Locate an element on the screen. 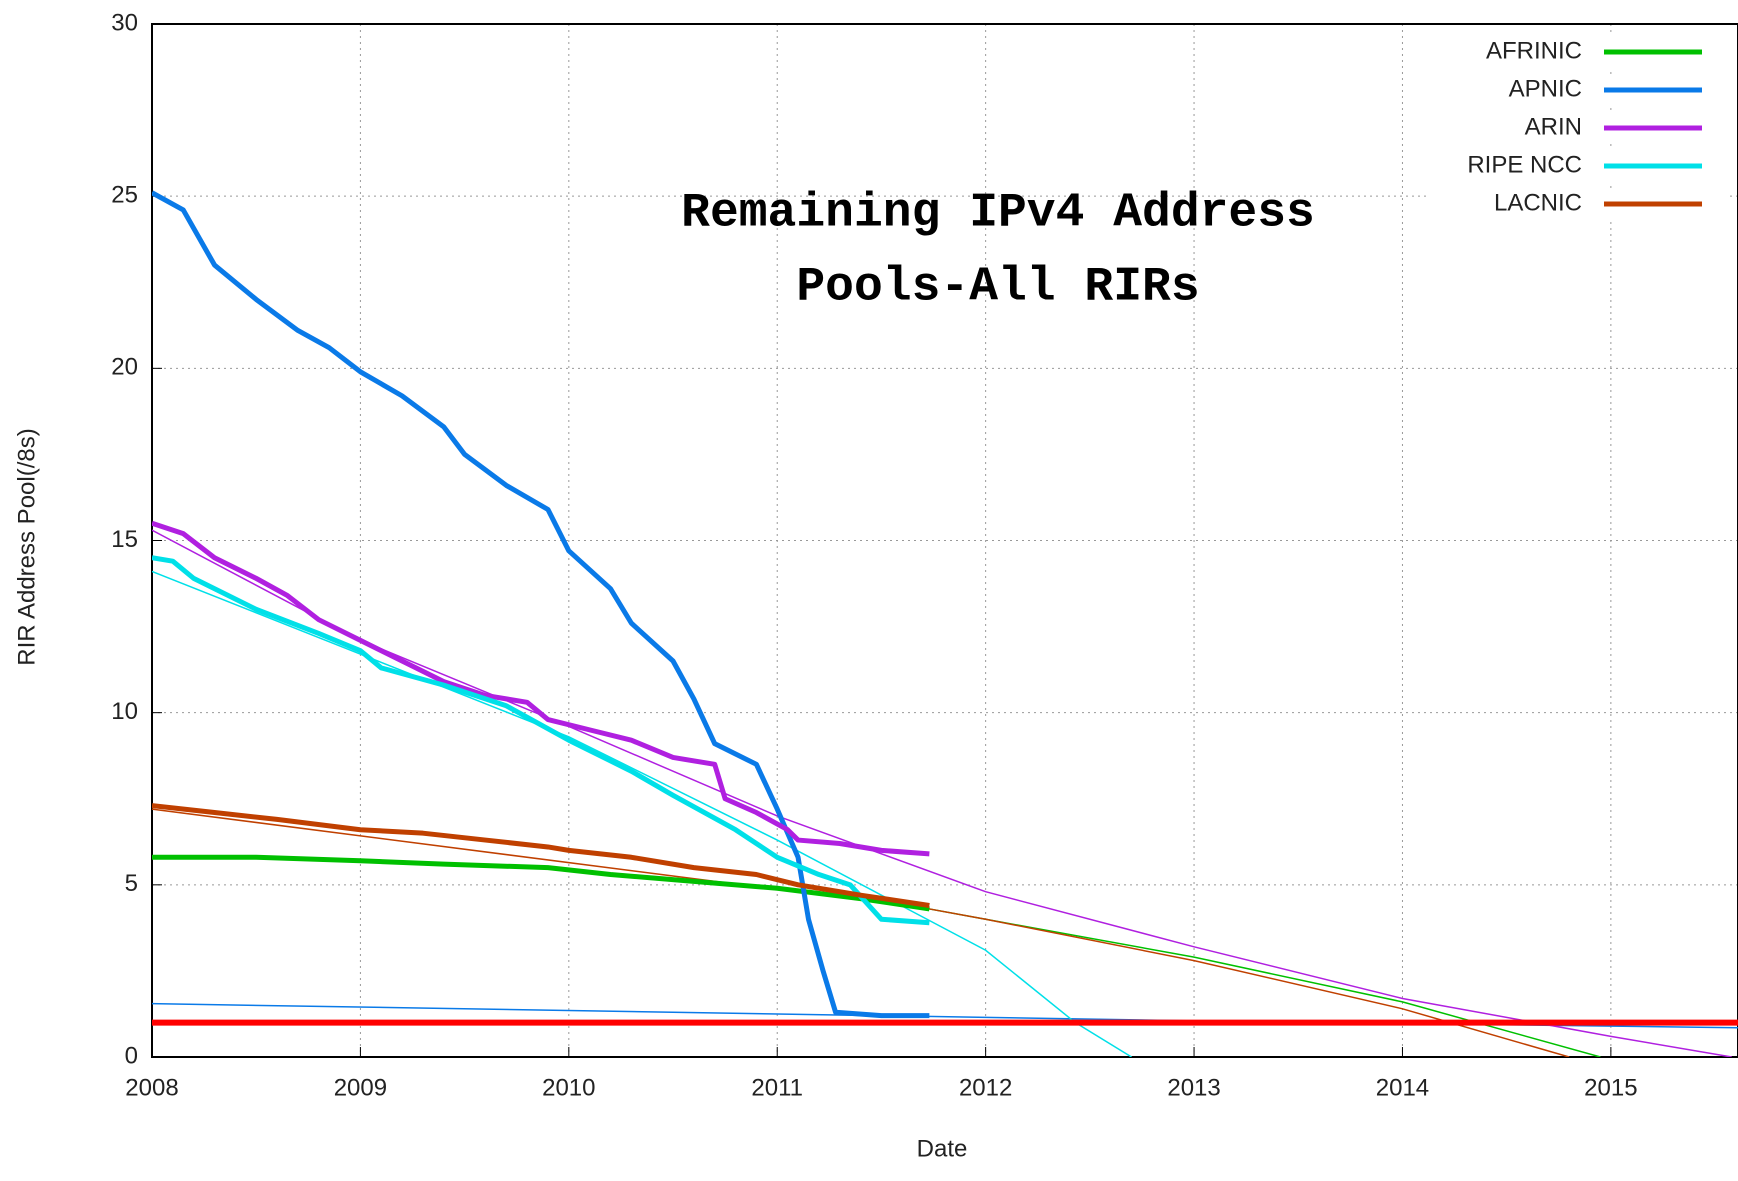  chart-title: Remaining IPv4 Address is located at coordinates (998, 214).